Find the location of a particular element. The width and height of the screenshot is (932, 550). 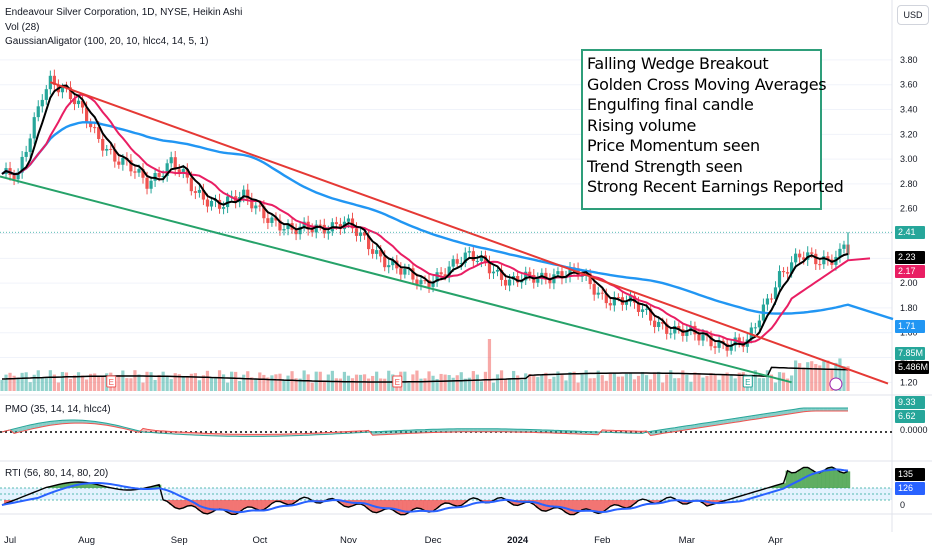

price-tag-pink-ma: 2.17 is located at coordinates (910, 271).